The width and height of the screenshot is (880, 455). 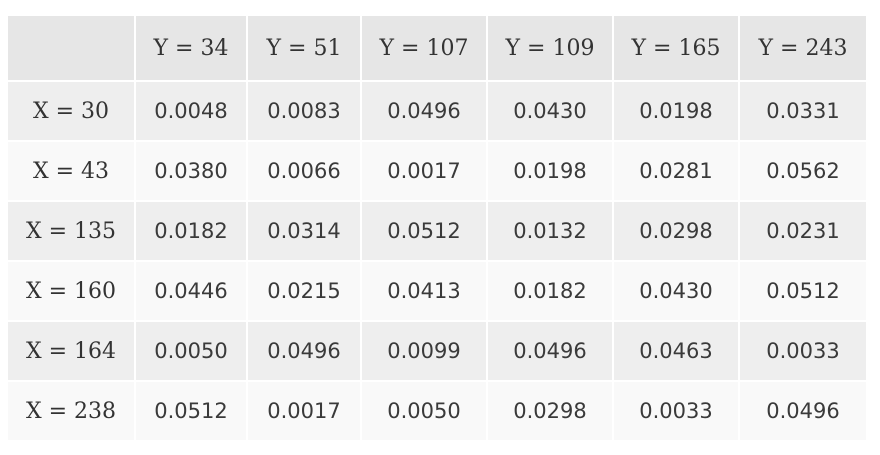 What do you see at coordinates (550, 231) in the screenshot?
I see `cell: 0.0132` at bounding box center [550, 231].